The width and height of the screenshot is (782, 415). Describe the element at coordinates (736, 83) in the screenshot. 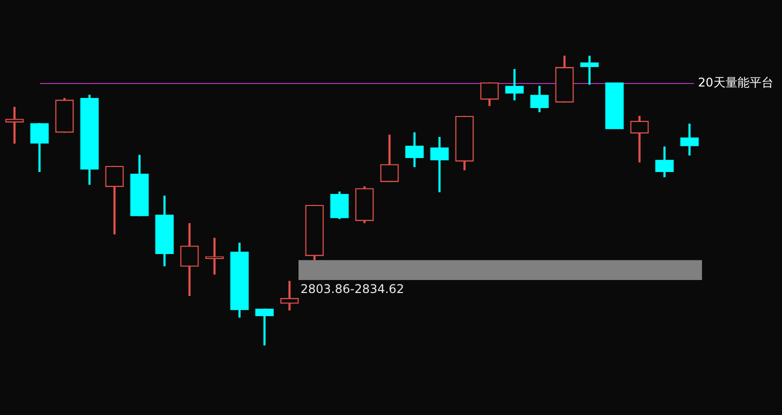

I see `ref-line-label: 20天量能平台` at that location.